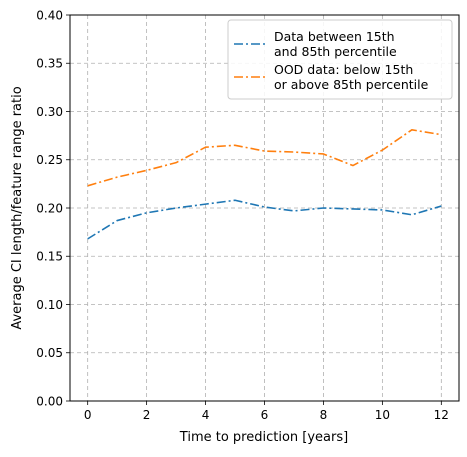 The height and width of the screenshot is (457, 467). What do you see at coordinates (441, 415) in the screenshot?
I see `x-tick-label: 12` at bounding box center [441, 415].